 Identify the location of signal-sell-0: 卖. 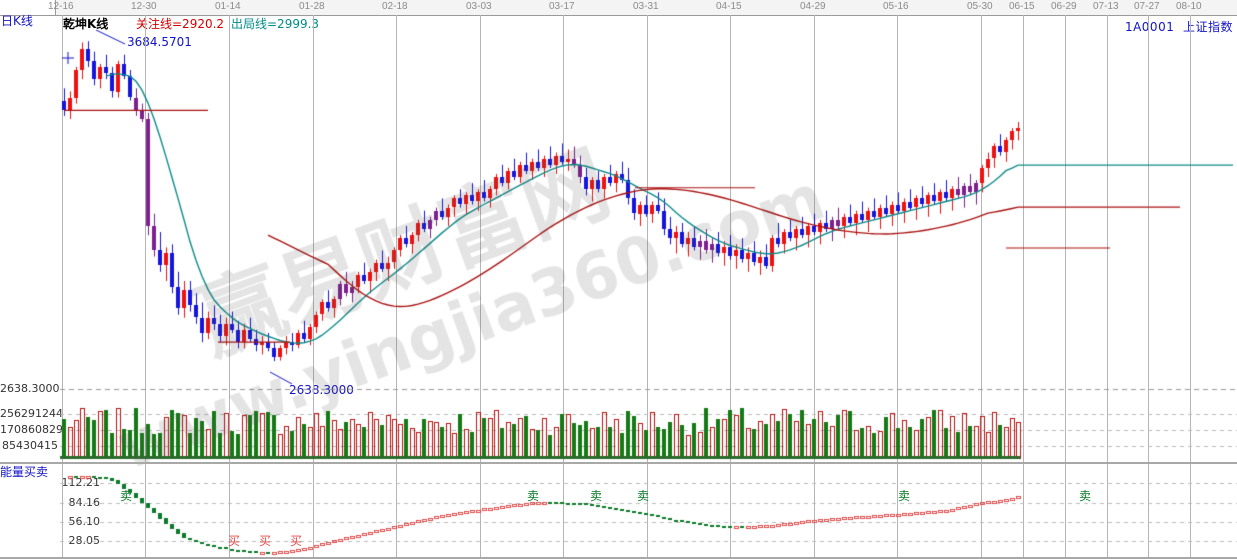
(126, 496).